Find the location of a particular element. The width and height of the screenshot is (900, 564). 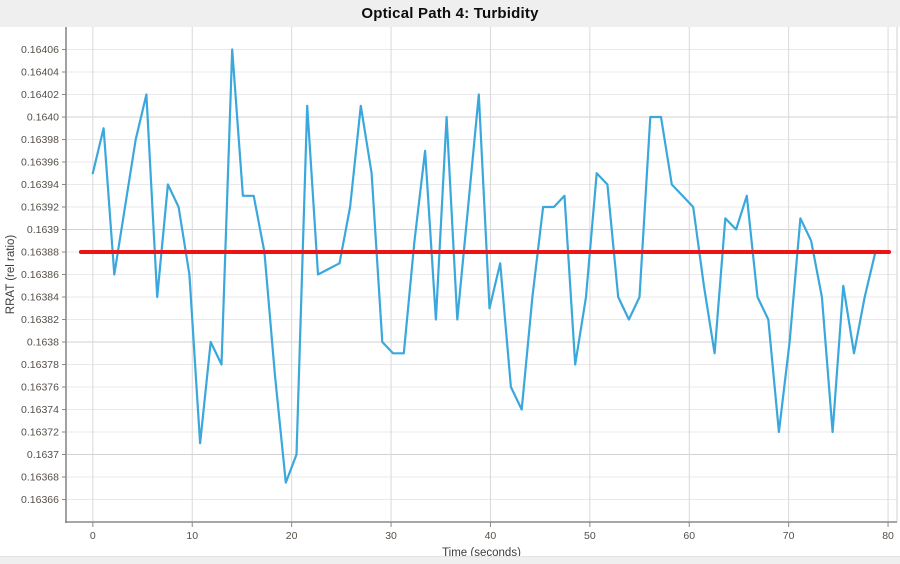

y-tick-label: 0.16372 is located at coordinates (40, 433).